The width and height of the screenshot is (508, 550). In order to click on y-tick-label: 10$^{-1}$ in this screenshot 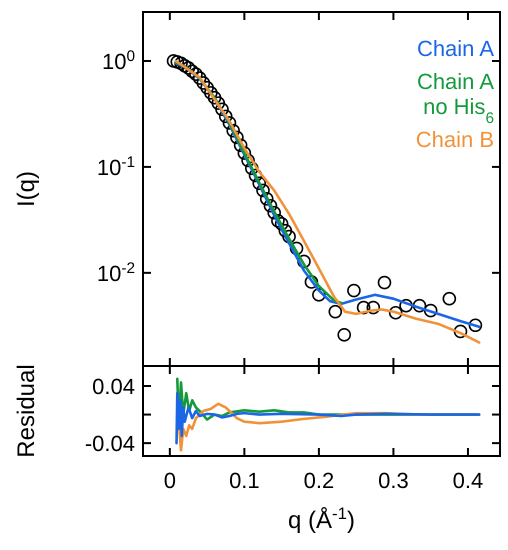, I will do `click(115, 166)`.